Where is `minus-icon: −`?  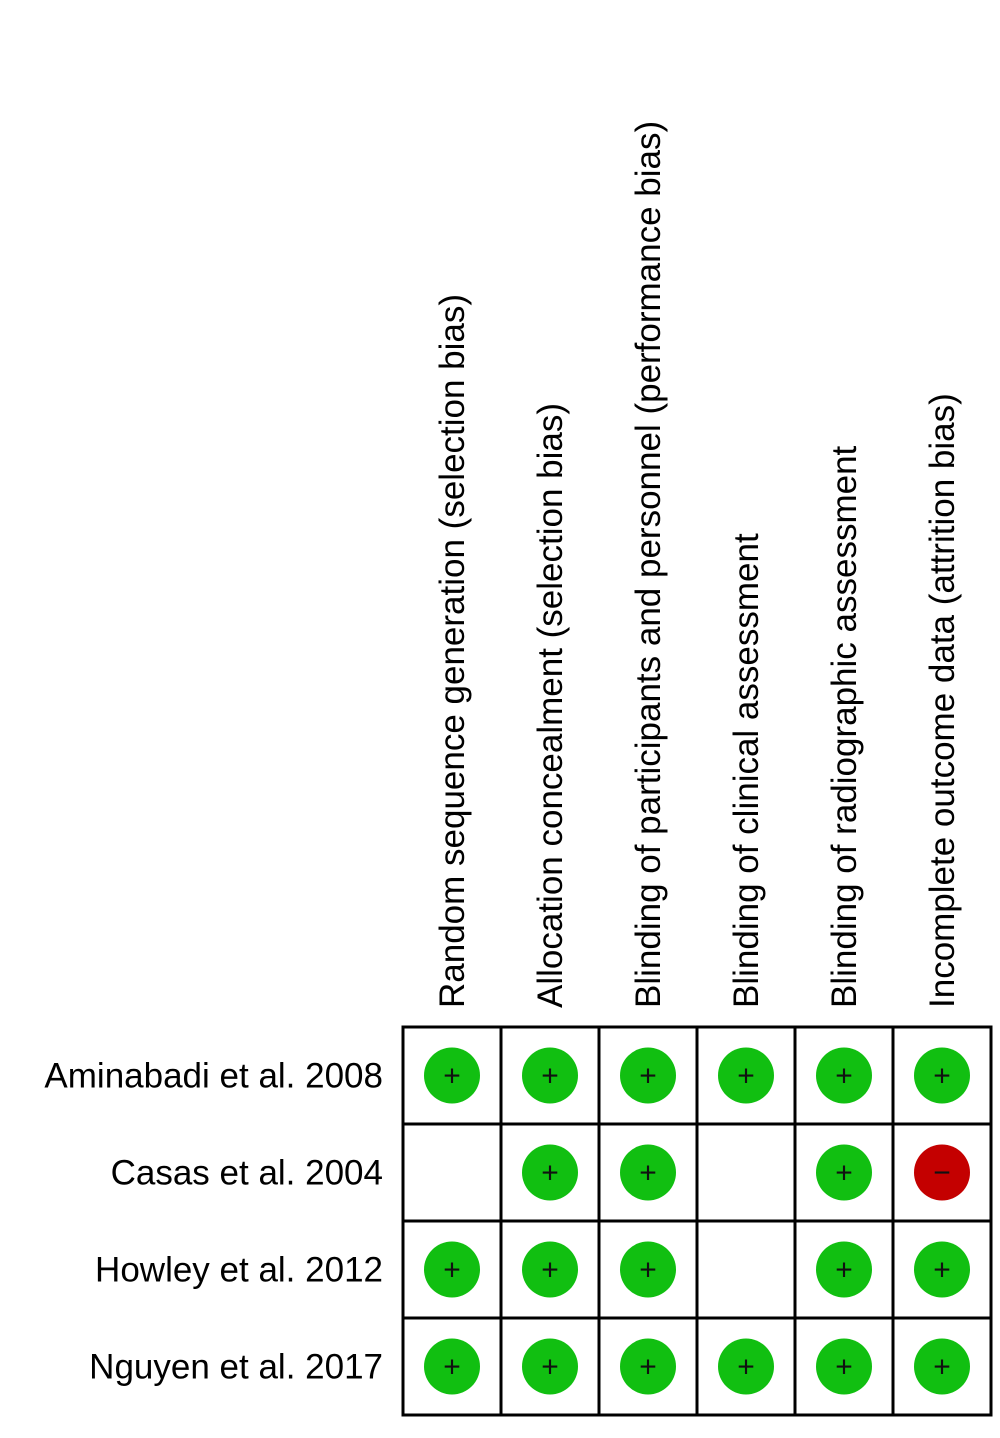
minus-icon: − is located at coordinates (942, 1173).